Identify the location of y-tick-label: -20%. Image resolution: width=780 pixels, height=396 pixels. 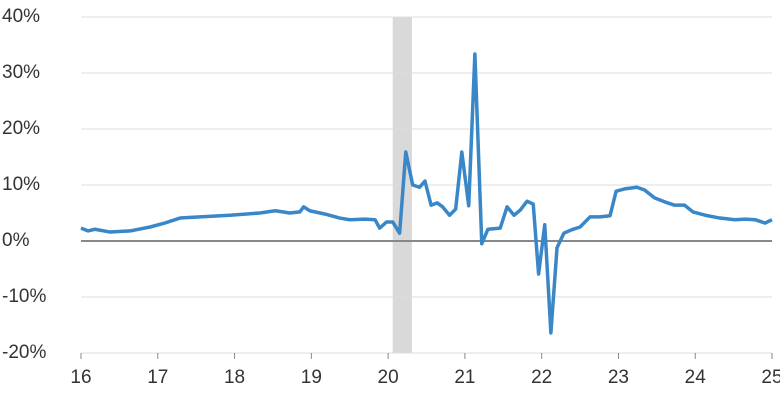
(24, 352).